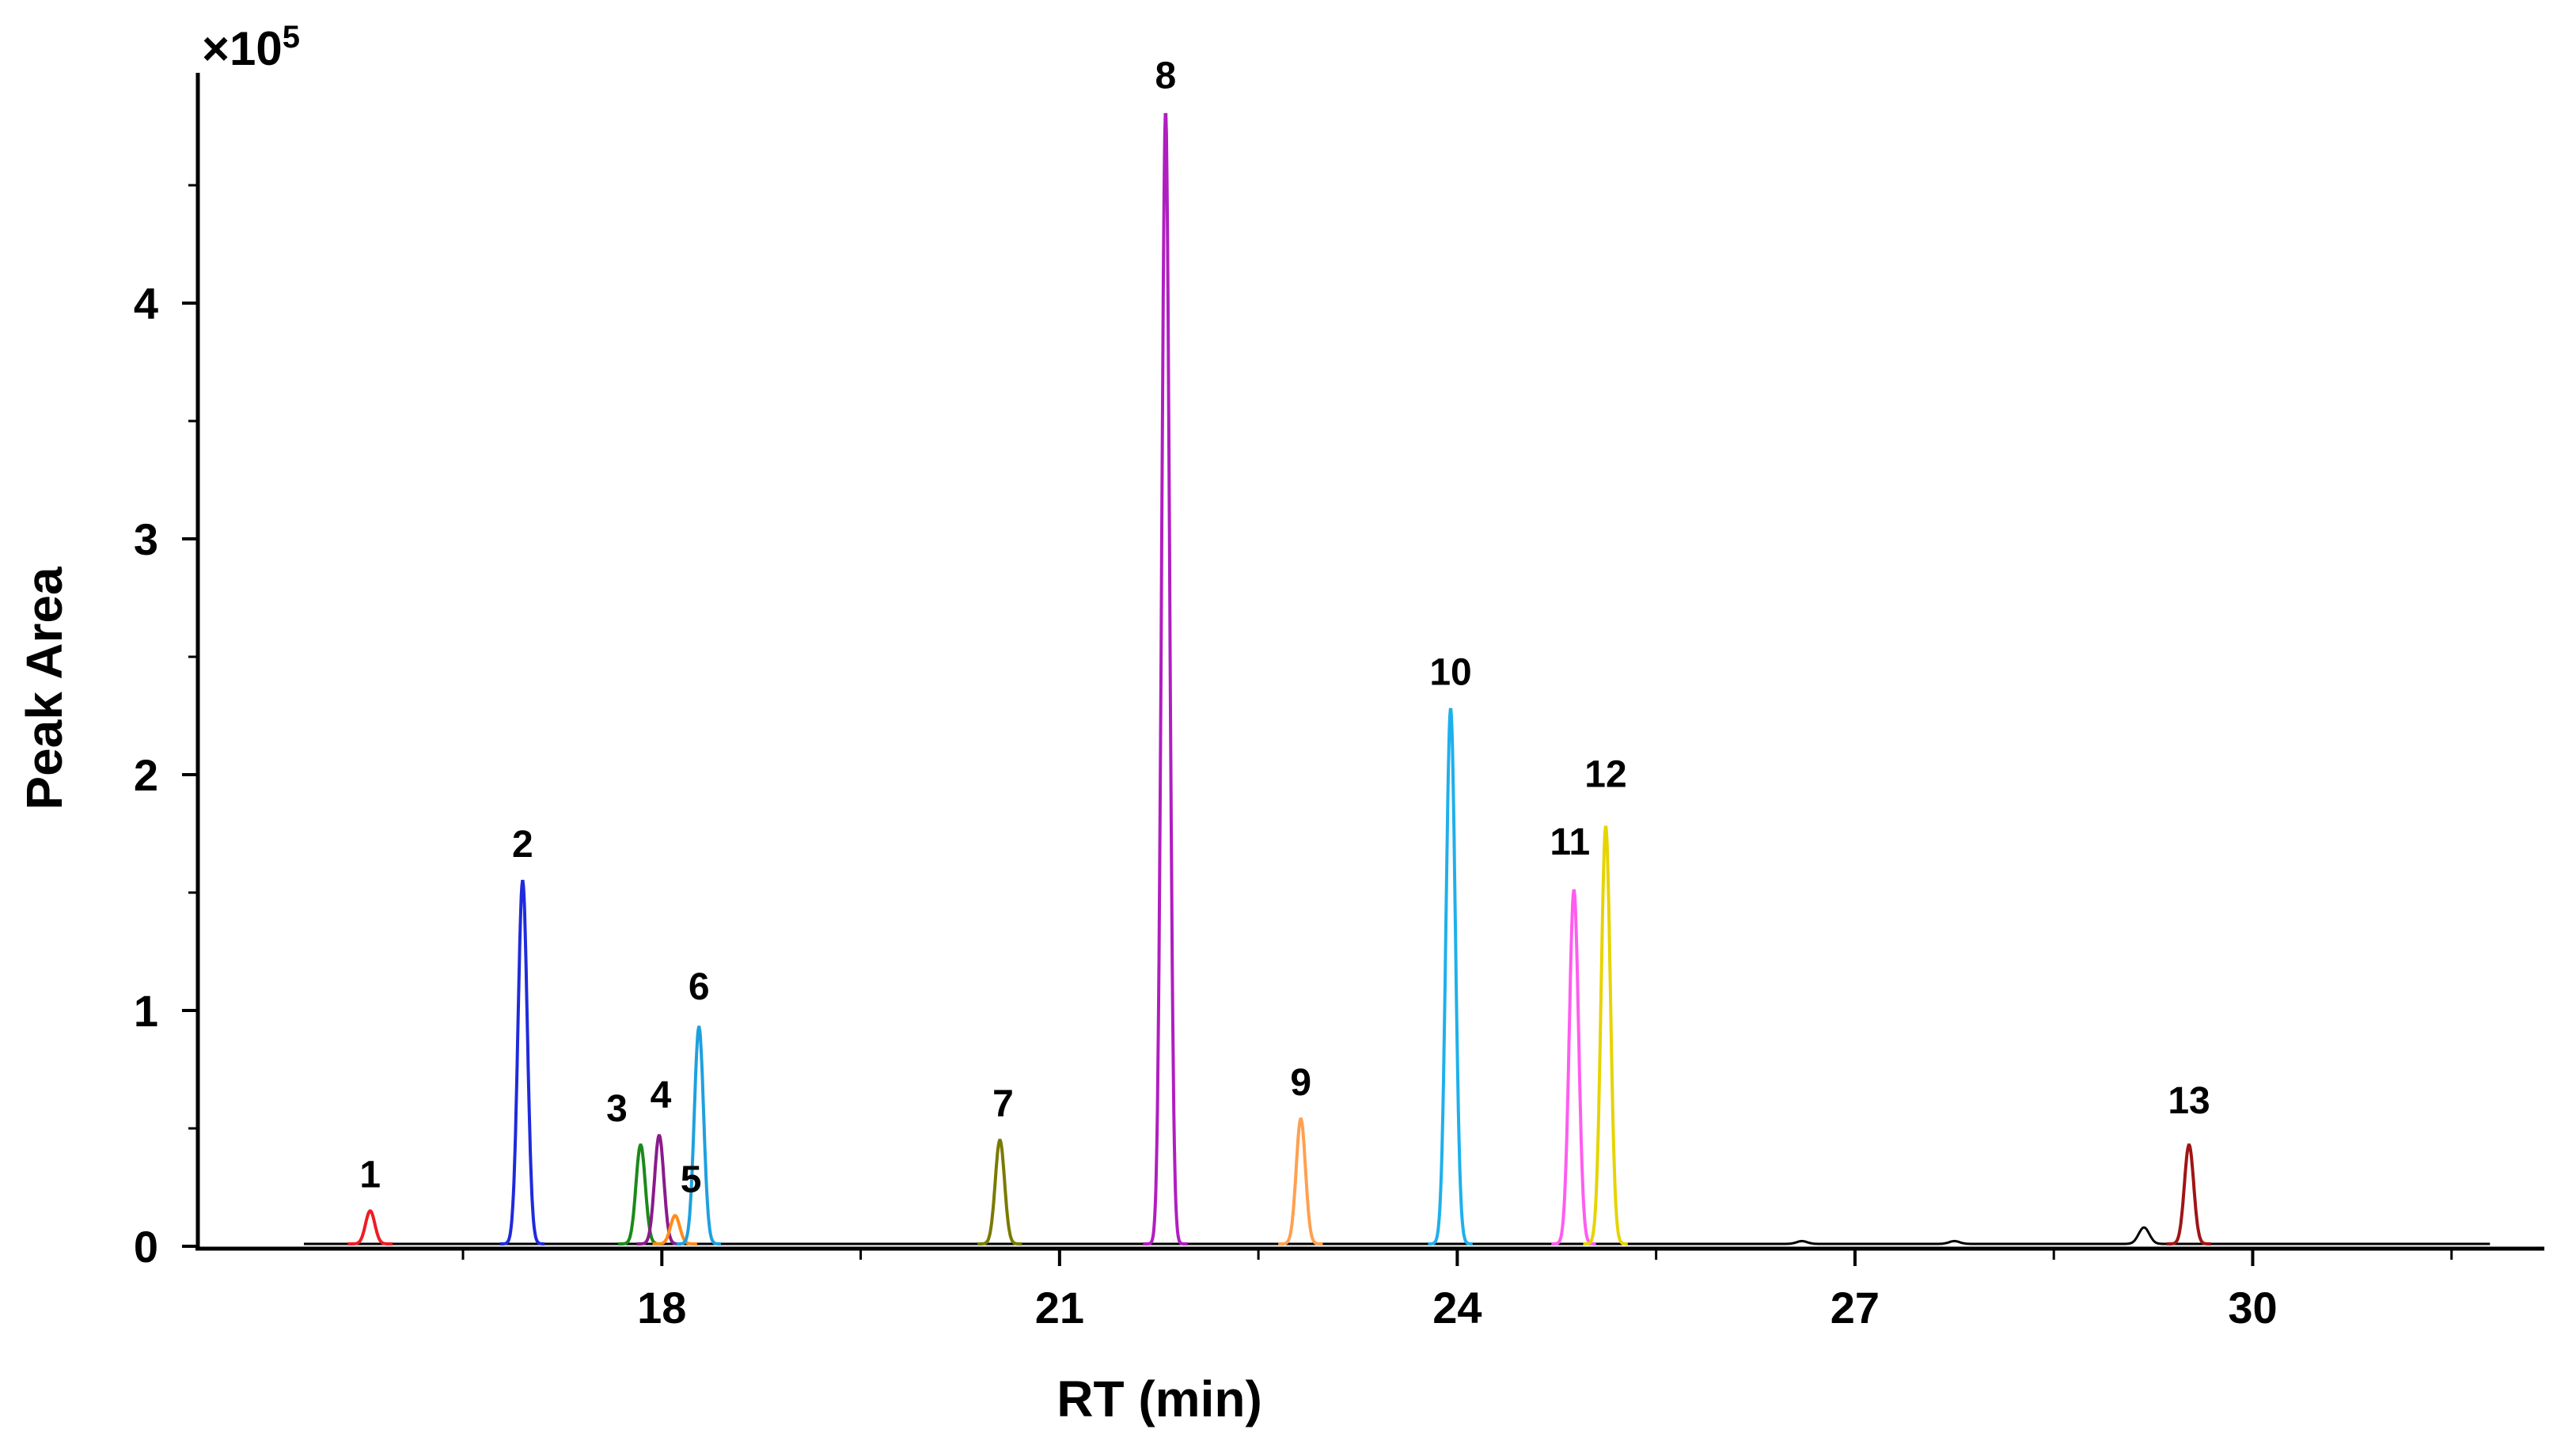 The width and height of the screenshot is (2576, 1452). I want to click on y-tick-label: 1, so click(146, 1011).